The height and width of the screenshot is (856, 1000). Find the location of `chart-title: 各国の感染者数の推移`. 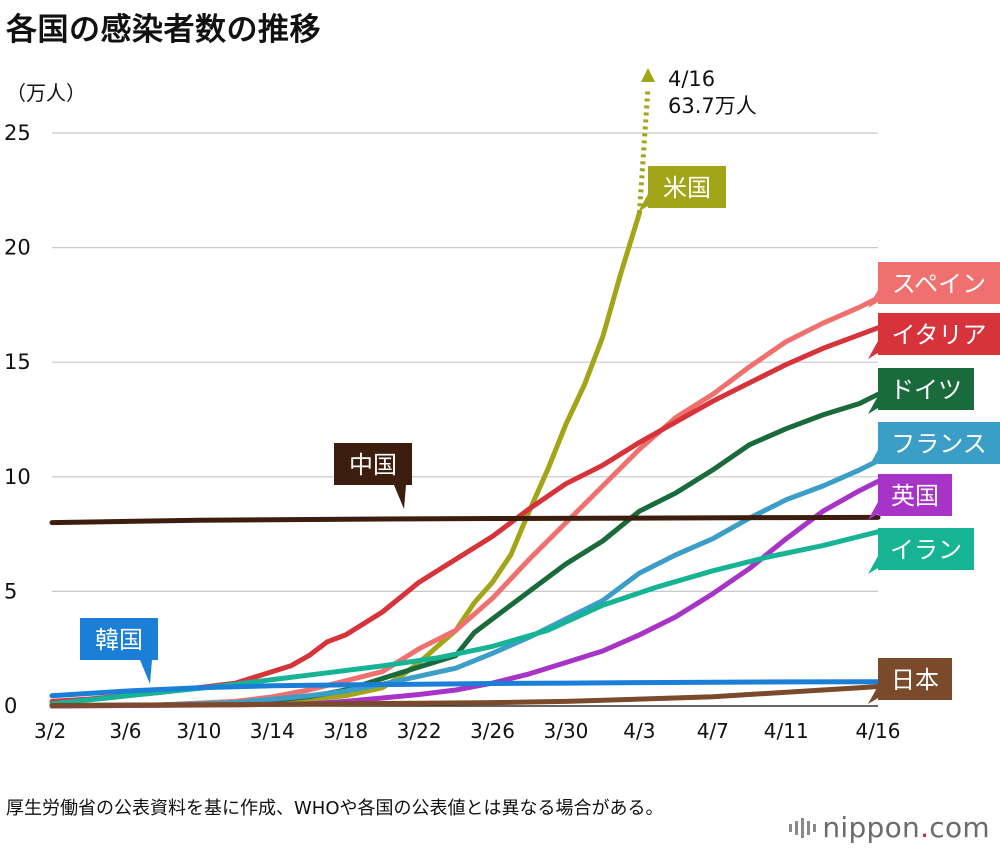

chart-title: 各国の感染者数の推移 is located at coordinates (163, 30).